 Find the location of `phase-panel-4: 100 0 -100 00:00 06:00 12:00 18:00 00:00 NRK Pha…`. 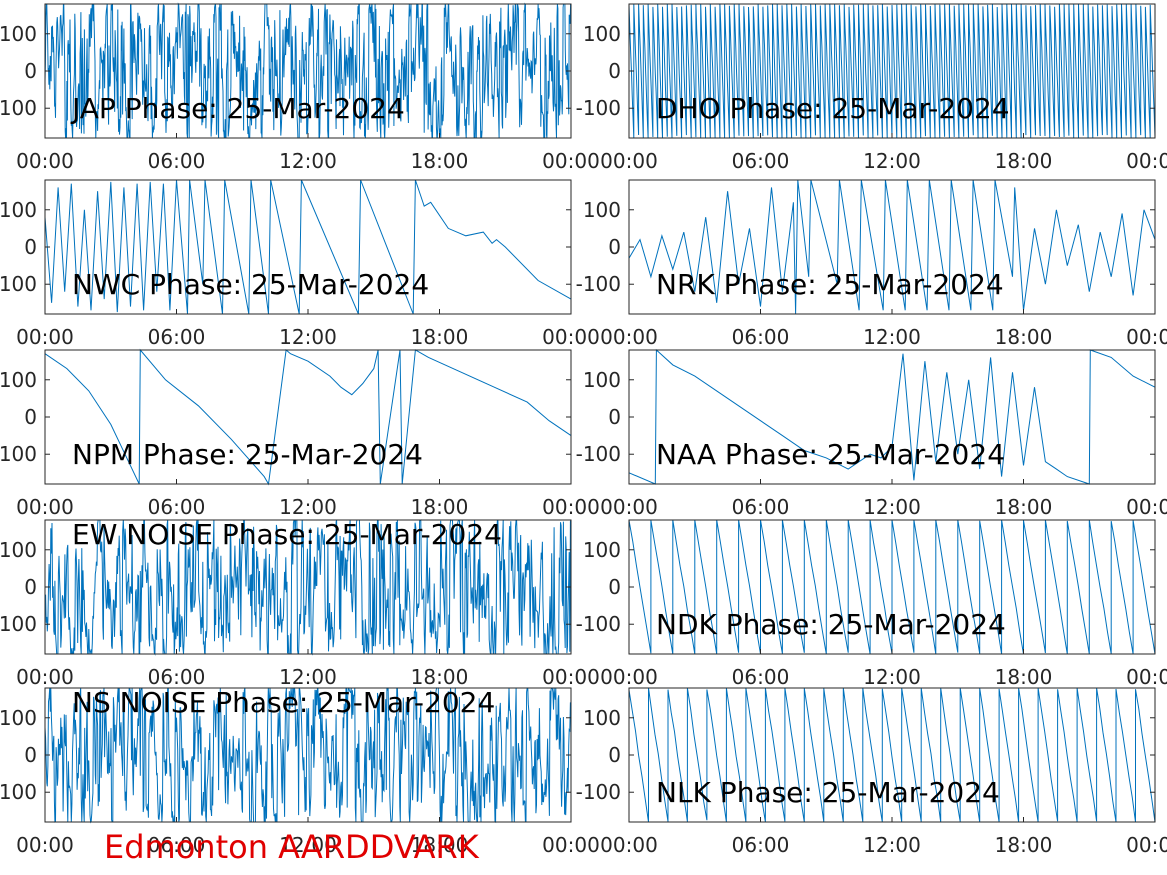

phase-panel-4: 100 0 -100 00:00 06:00 12:00 18:00 00:00 NRK Pha… is located at coordinates (871, 264).